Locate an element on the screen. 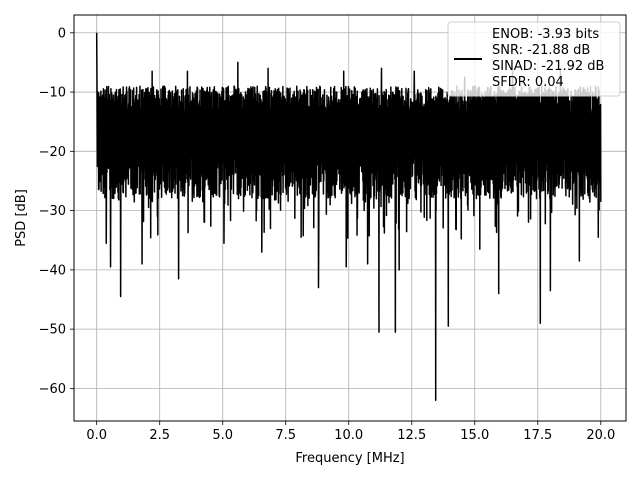 This screenshot has width=640, height=480. y-tick-label: −50 is located at coordinates (52, 330).